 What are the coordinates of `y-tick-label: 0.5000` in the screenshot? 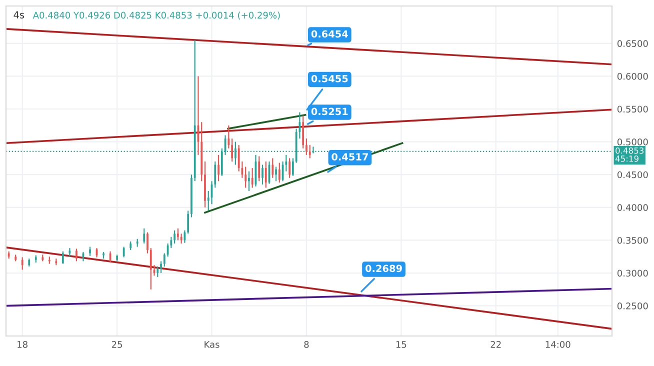 It's located at (632, 142).